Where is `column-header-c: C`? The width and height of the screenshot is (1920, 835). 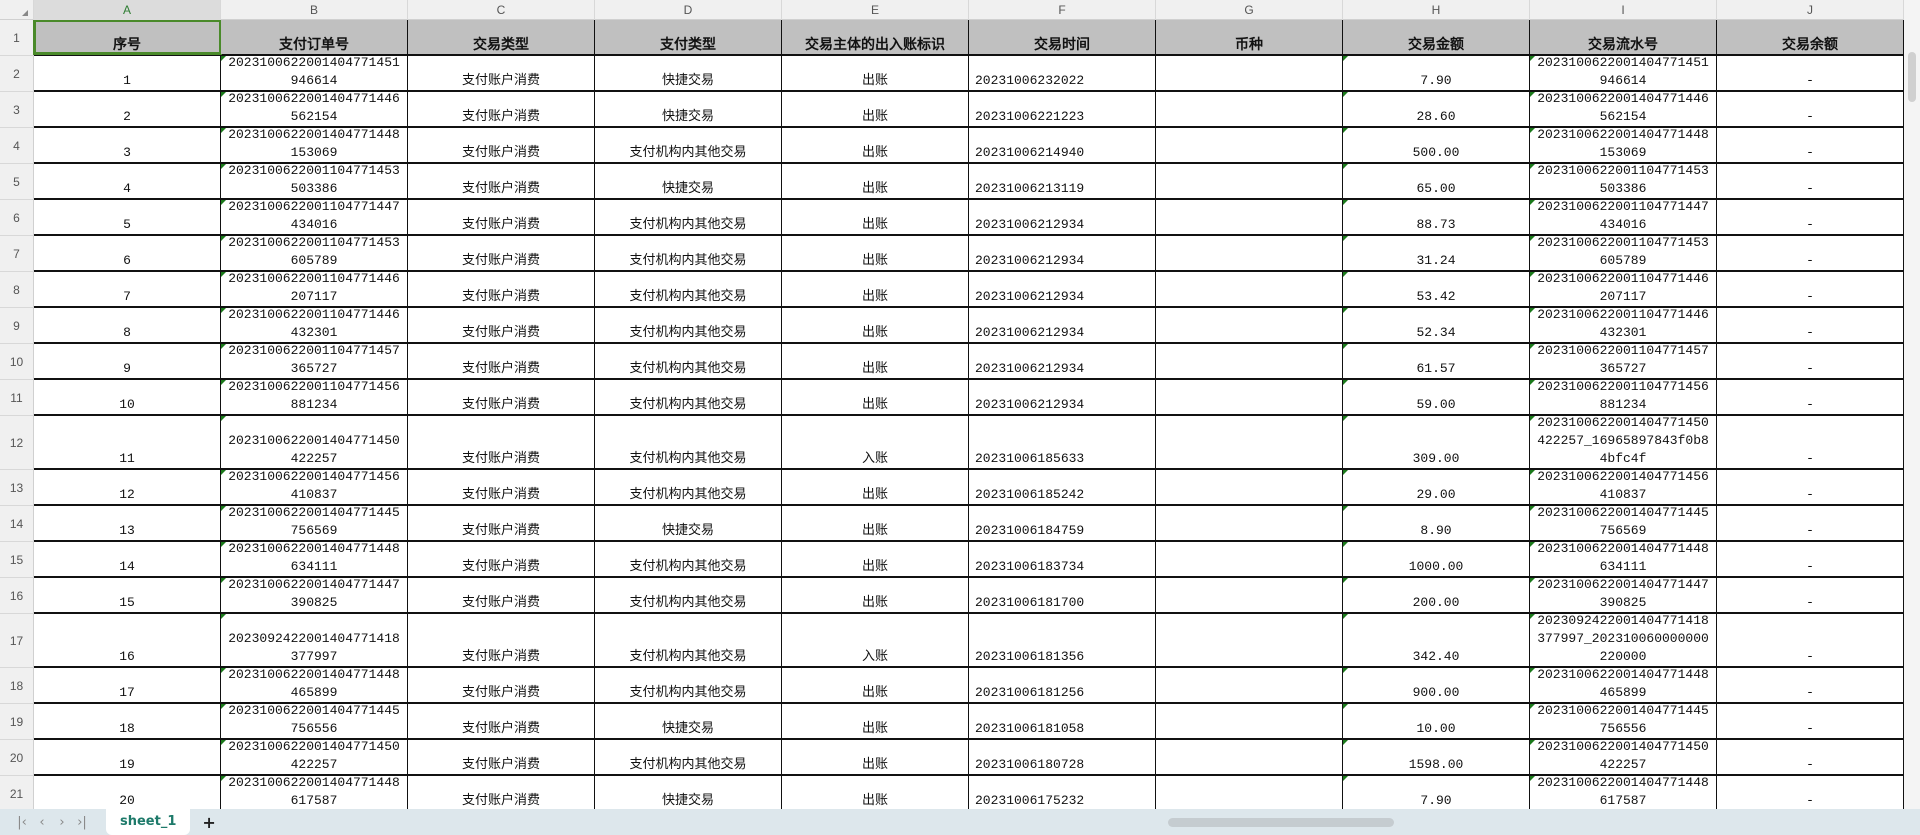
column-header-c: C is located at coordinates (501, 10).